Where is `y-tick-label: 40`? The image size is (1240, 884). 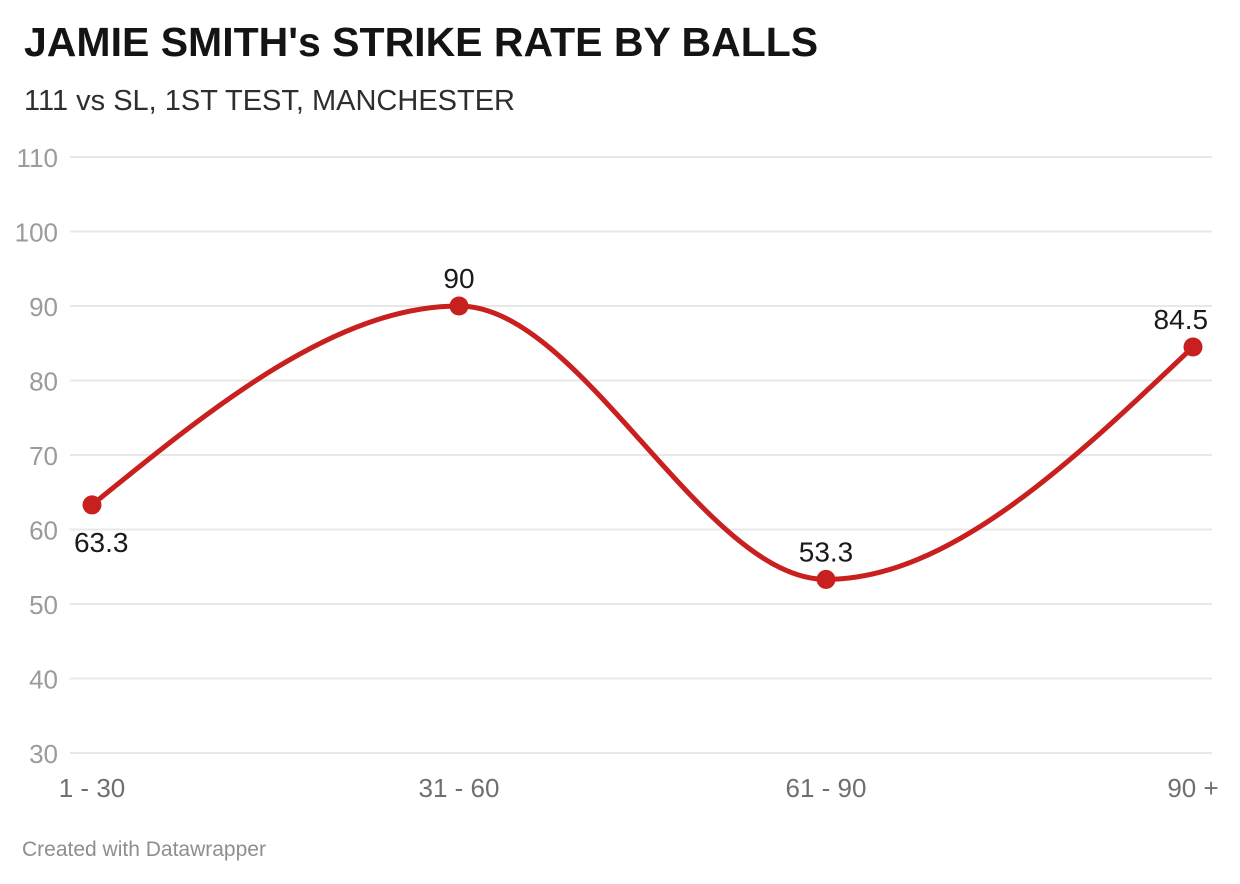
y-tick-label: 40 is located at coordinates (43, 680).